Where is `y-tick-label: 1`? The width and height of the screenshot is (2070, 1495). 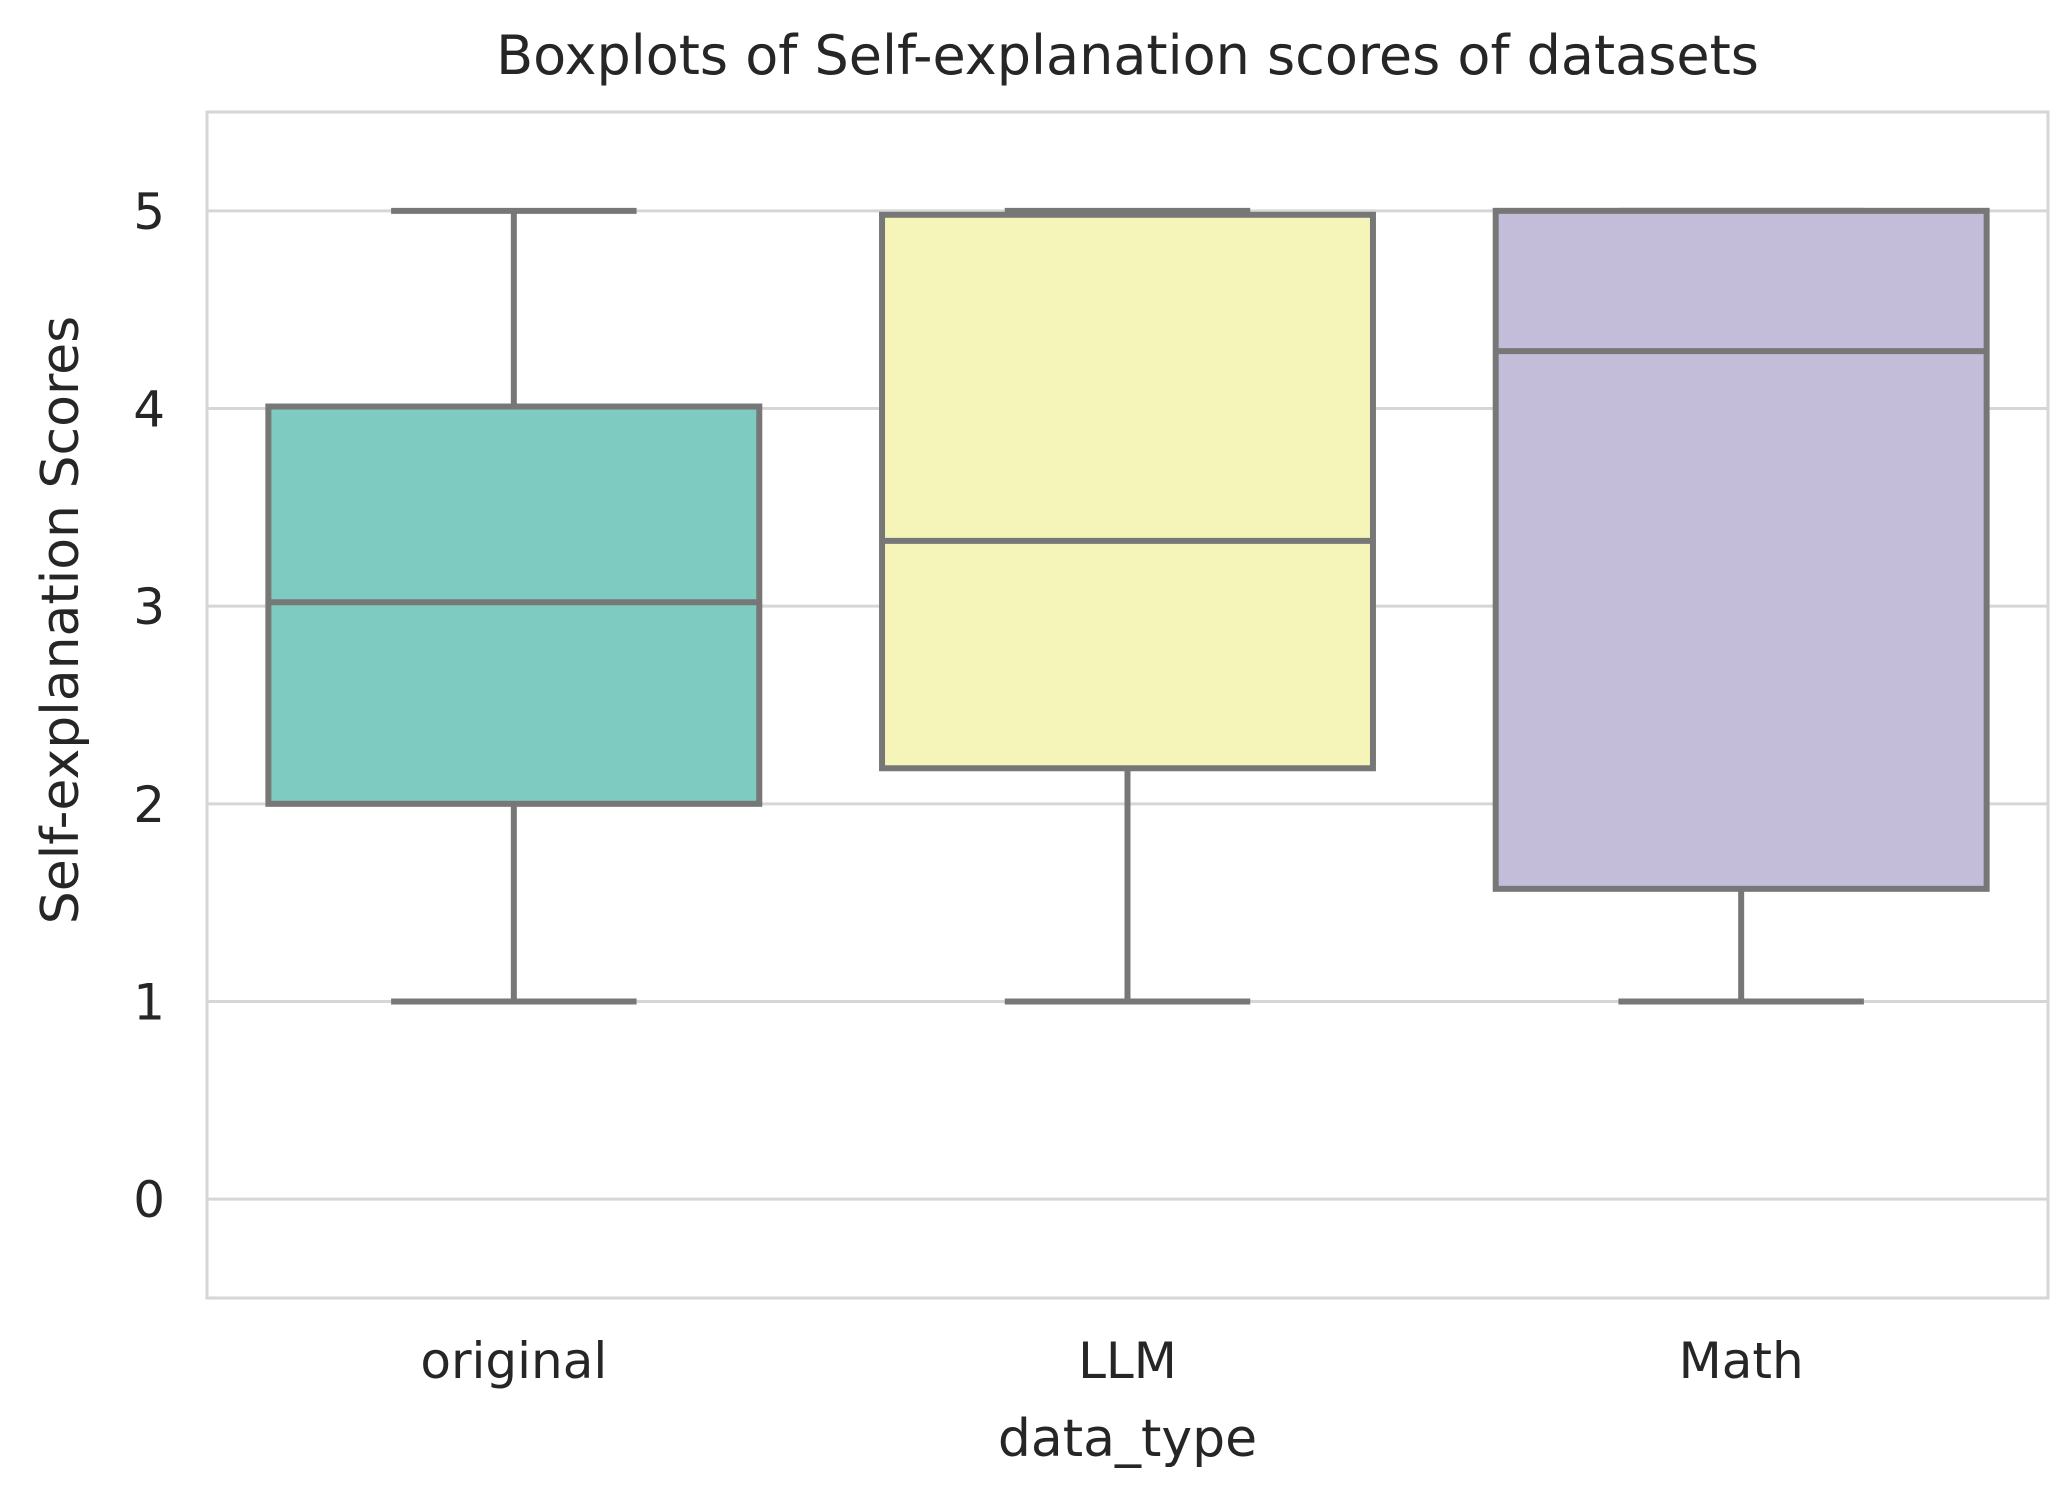
y-tick-label: 1 is located at coordinates (149, 1003).